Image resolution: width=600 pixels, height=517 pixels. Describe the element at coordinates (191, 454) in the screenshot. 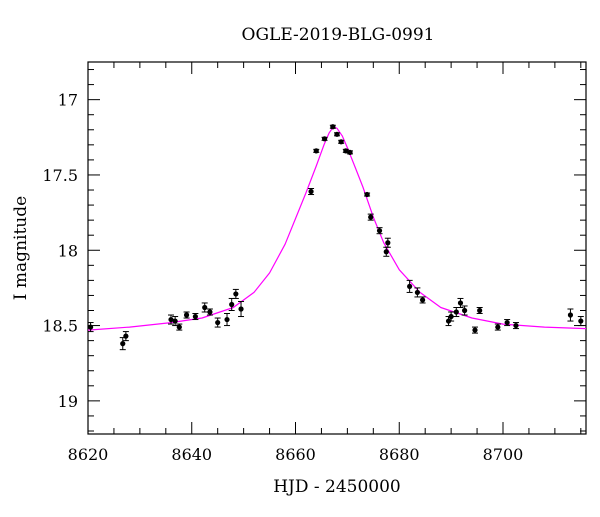

I see `x-tick-label: 8640` at that location.